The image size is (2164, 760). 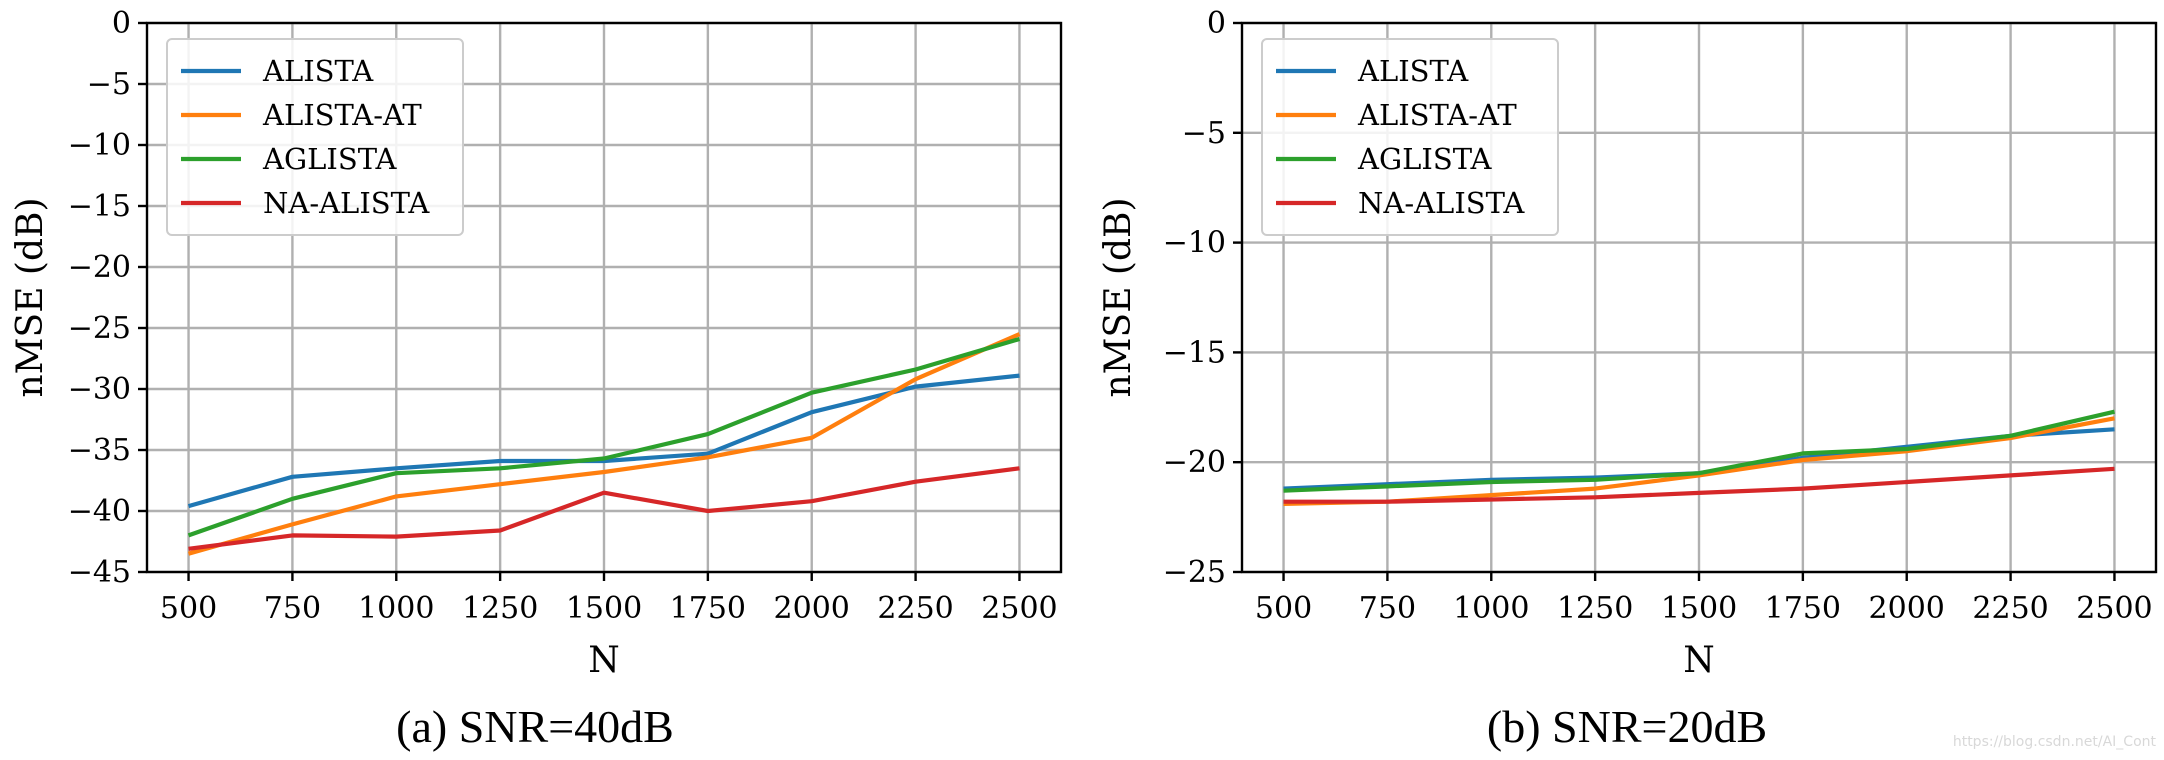 What do you see at coordinates (99, 572) in the screenshot?
I see `y-tick-label: −45` at bounding box center [99, 572].